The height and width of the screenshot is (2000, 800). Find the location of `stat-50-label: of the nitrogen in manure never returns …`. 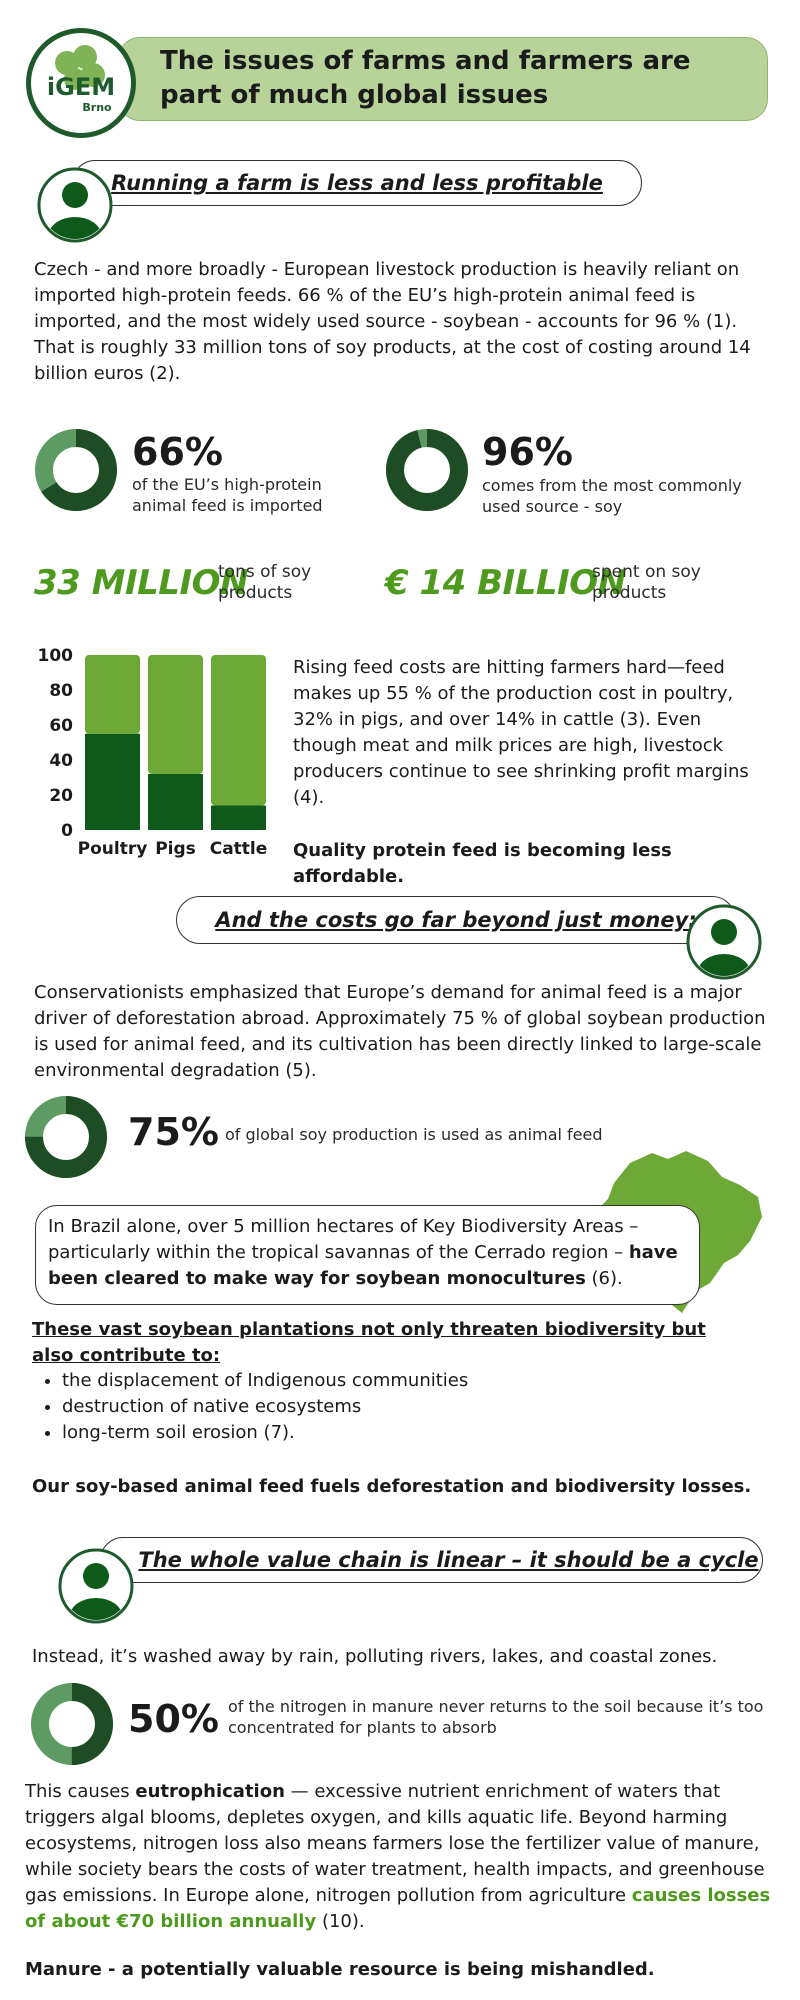

stat-50-label: of the nitrogen in manure never returns … is located at coordinates (496, 1717).